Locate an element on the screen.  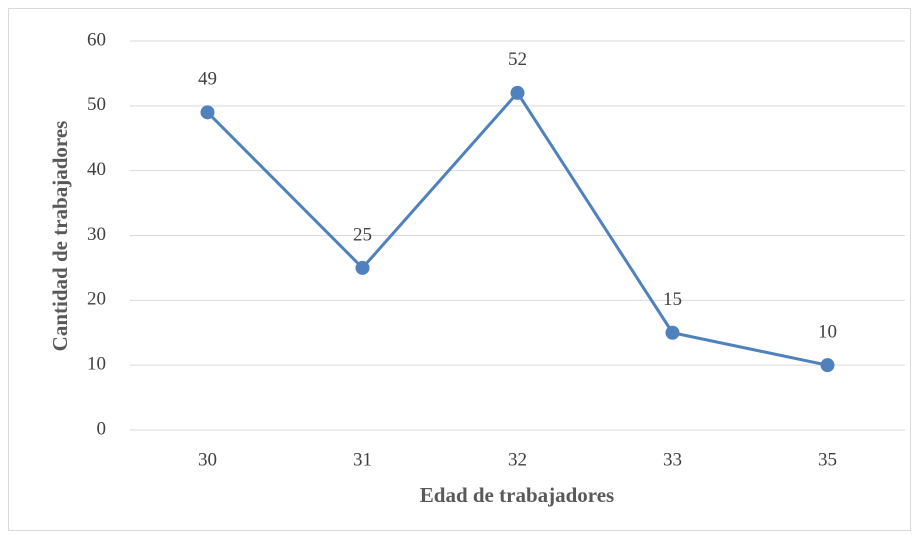
data-label: 25 is located at coordinates (362, 234).